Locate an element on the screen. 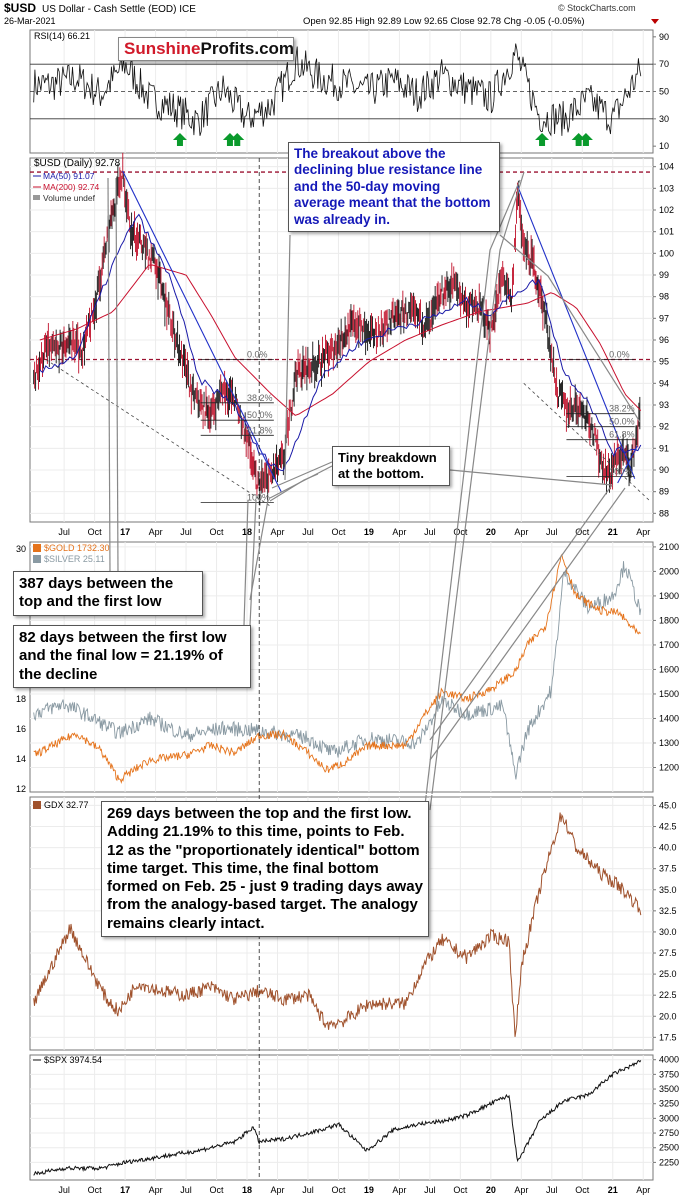  callout-tiny-right is located at coordinates (531, 477).